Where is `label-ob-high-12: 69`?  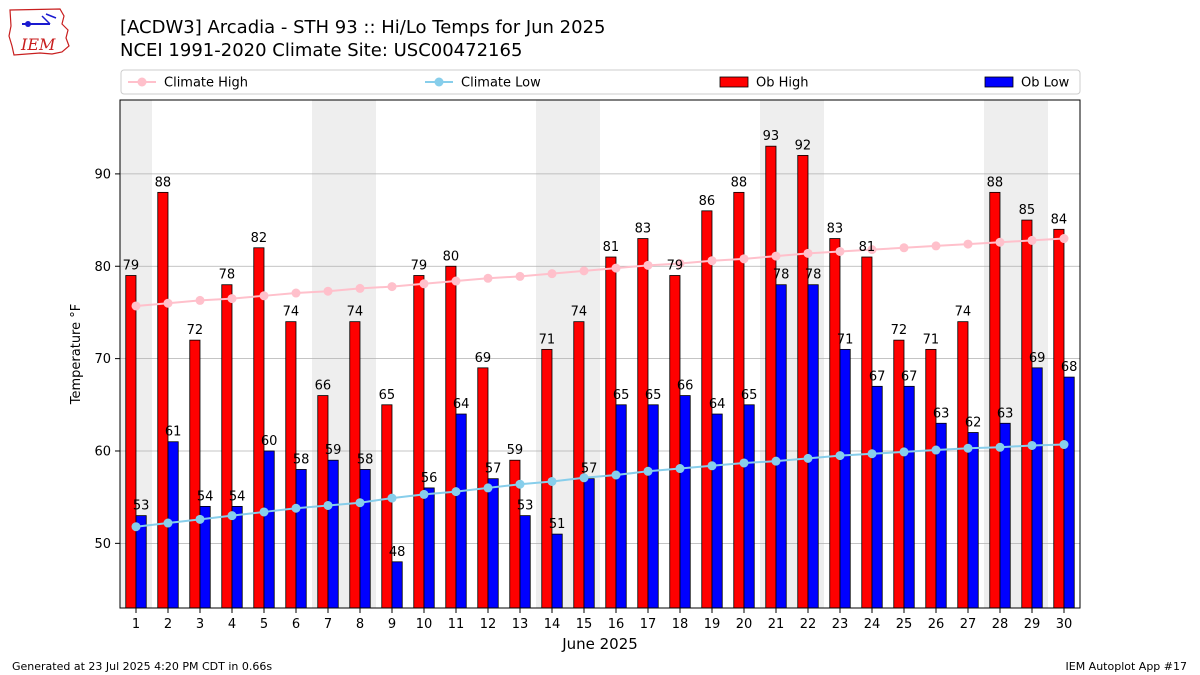
label-ob-high-12: 69 is located at coordinates (483, 358).